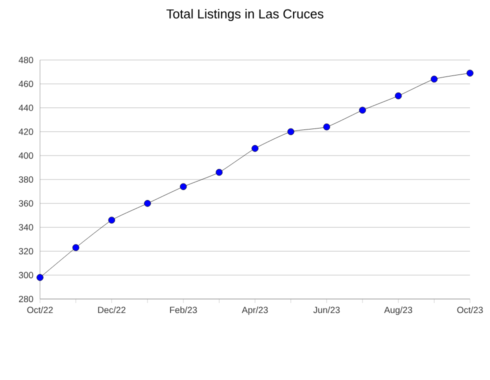  What do you see at coordinates (26, 179) in the screenshot?
I see `y-tick-label: 380` at bounding box center [26, 179].